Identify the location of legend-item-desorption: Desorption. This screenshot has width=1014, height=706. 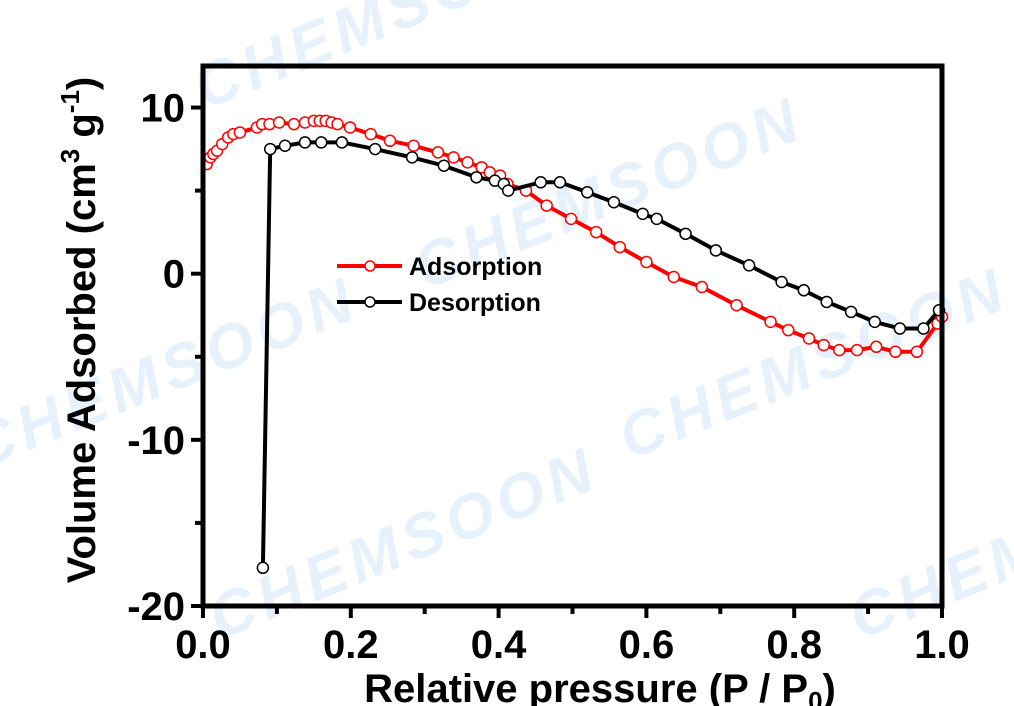
(439, 303).